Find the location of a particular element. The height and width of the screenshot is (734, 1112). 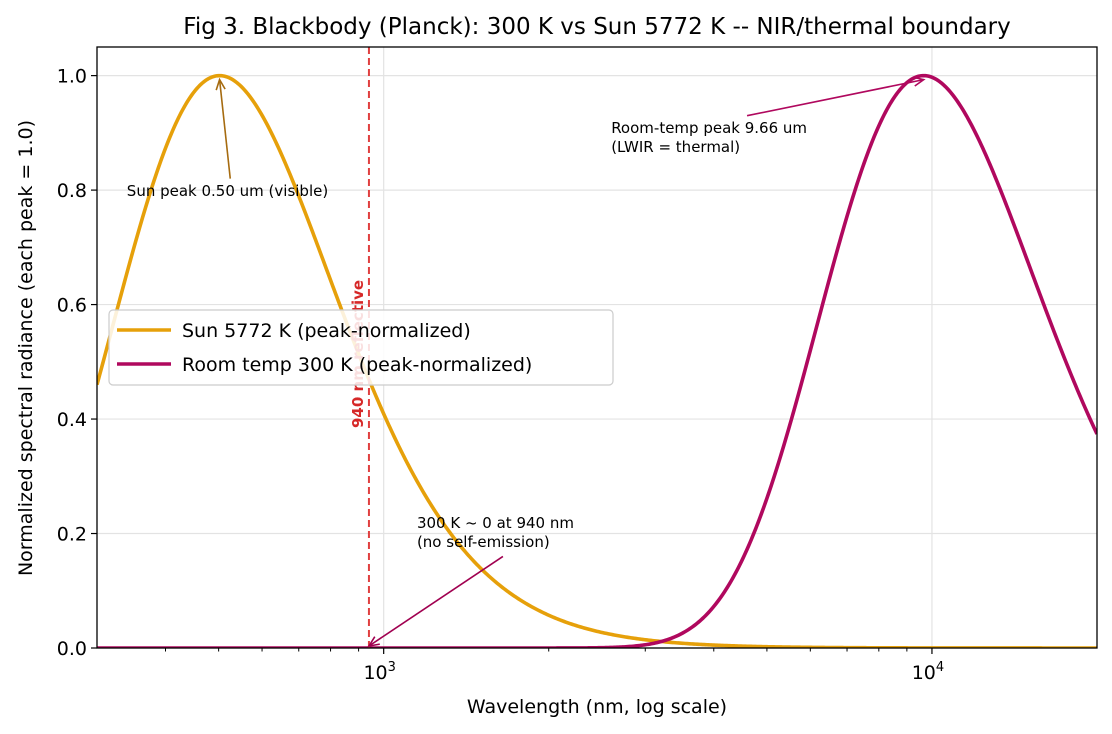

annotation-text-2-1: (no self-emission) is located at coordinates (483, 542).